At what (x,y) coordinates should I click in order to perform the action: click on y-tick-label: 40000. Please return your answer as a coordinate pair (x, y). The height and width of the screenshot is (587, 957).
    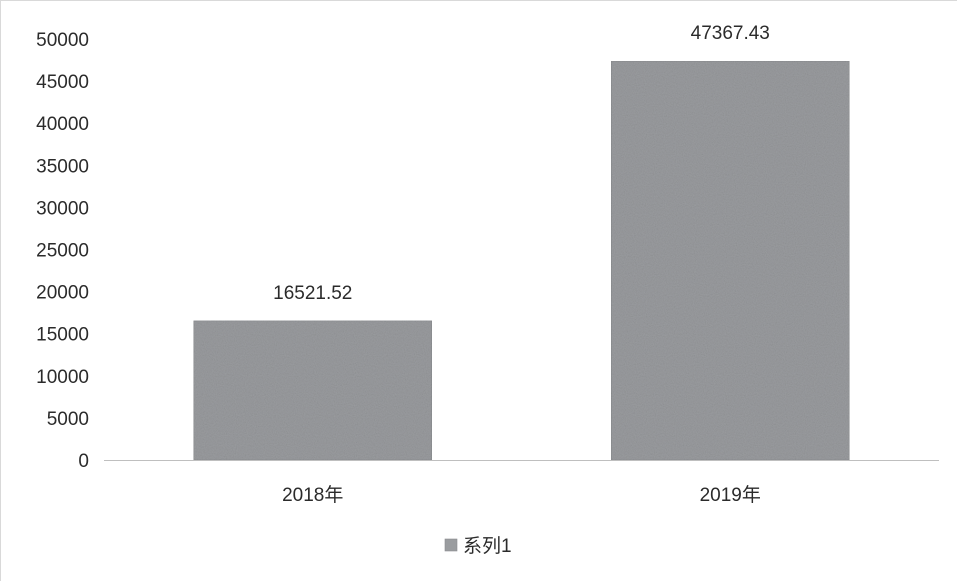
    Looking at the image, I should click on (62, 124).